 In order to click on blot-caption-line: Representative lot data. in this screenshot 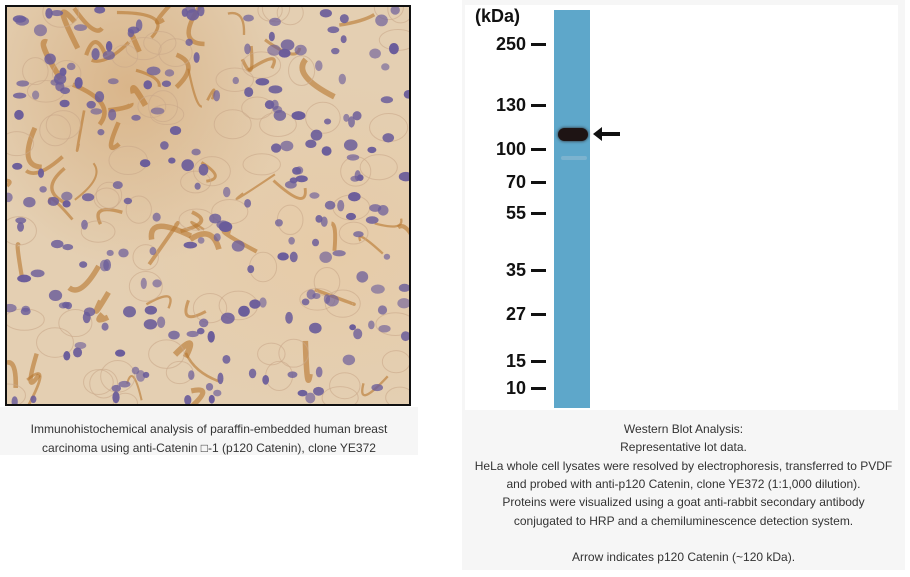, I will do `click(683, 447)`.